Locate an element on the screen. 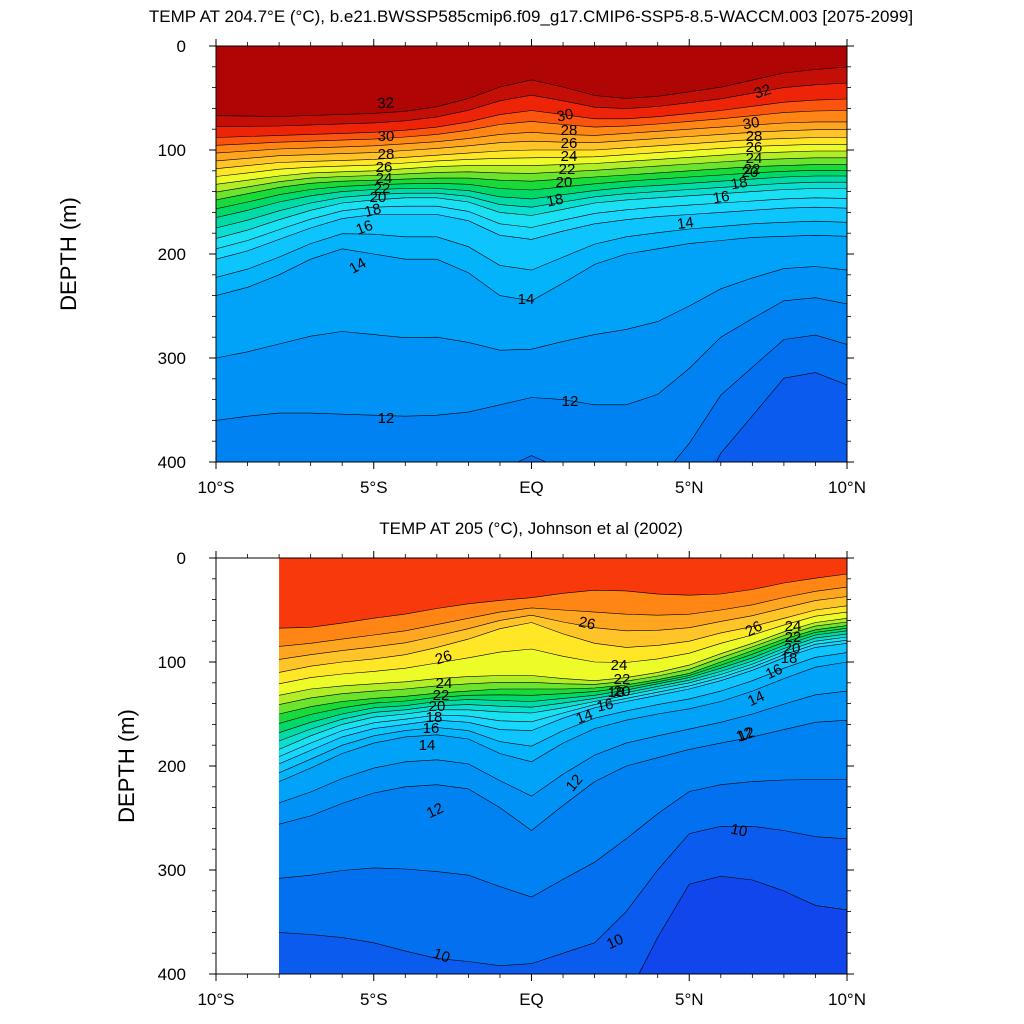 This screenshot has height=1024, width=1024. x-tick-label: 5°S is located at coordinates (374, 487).